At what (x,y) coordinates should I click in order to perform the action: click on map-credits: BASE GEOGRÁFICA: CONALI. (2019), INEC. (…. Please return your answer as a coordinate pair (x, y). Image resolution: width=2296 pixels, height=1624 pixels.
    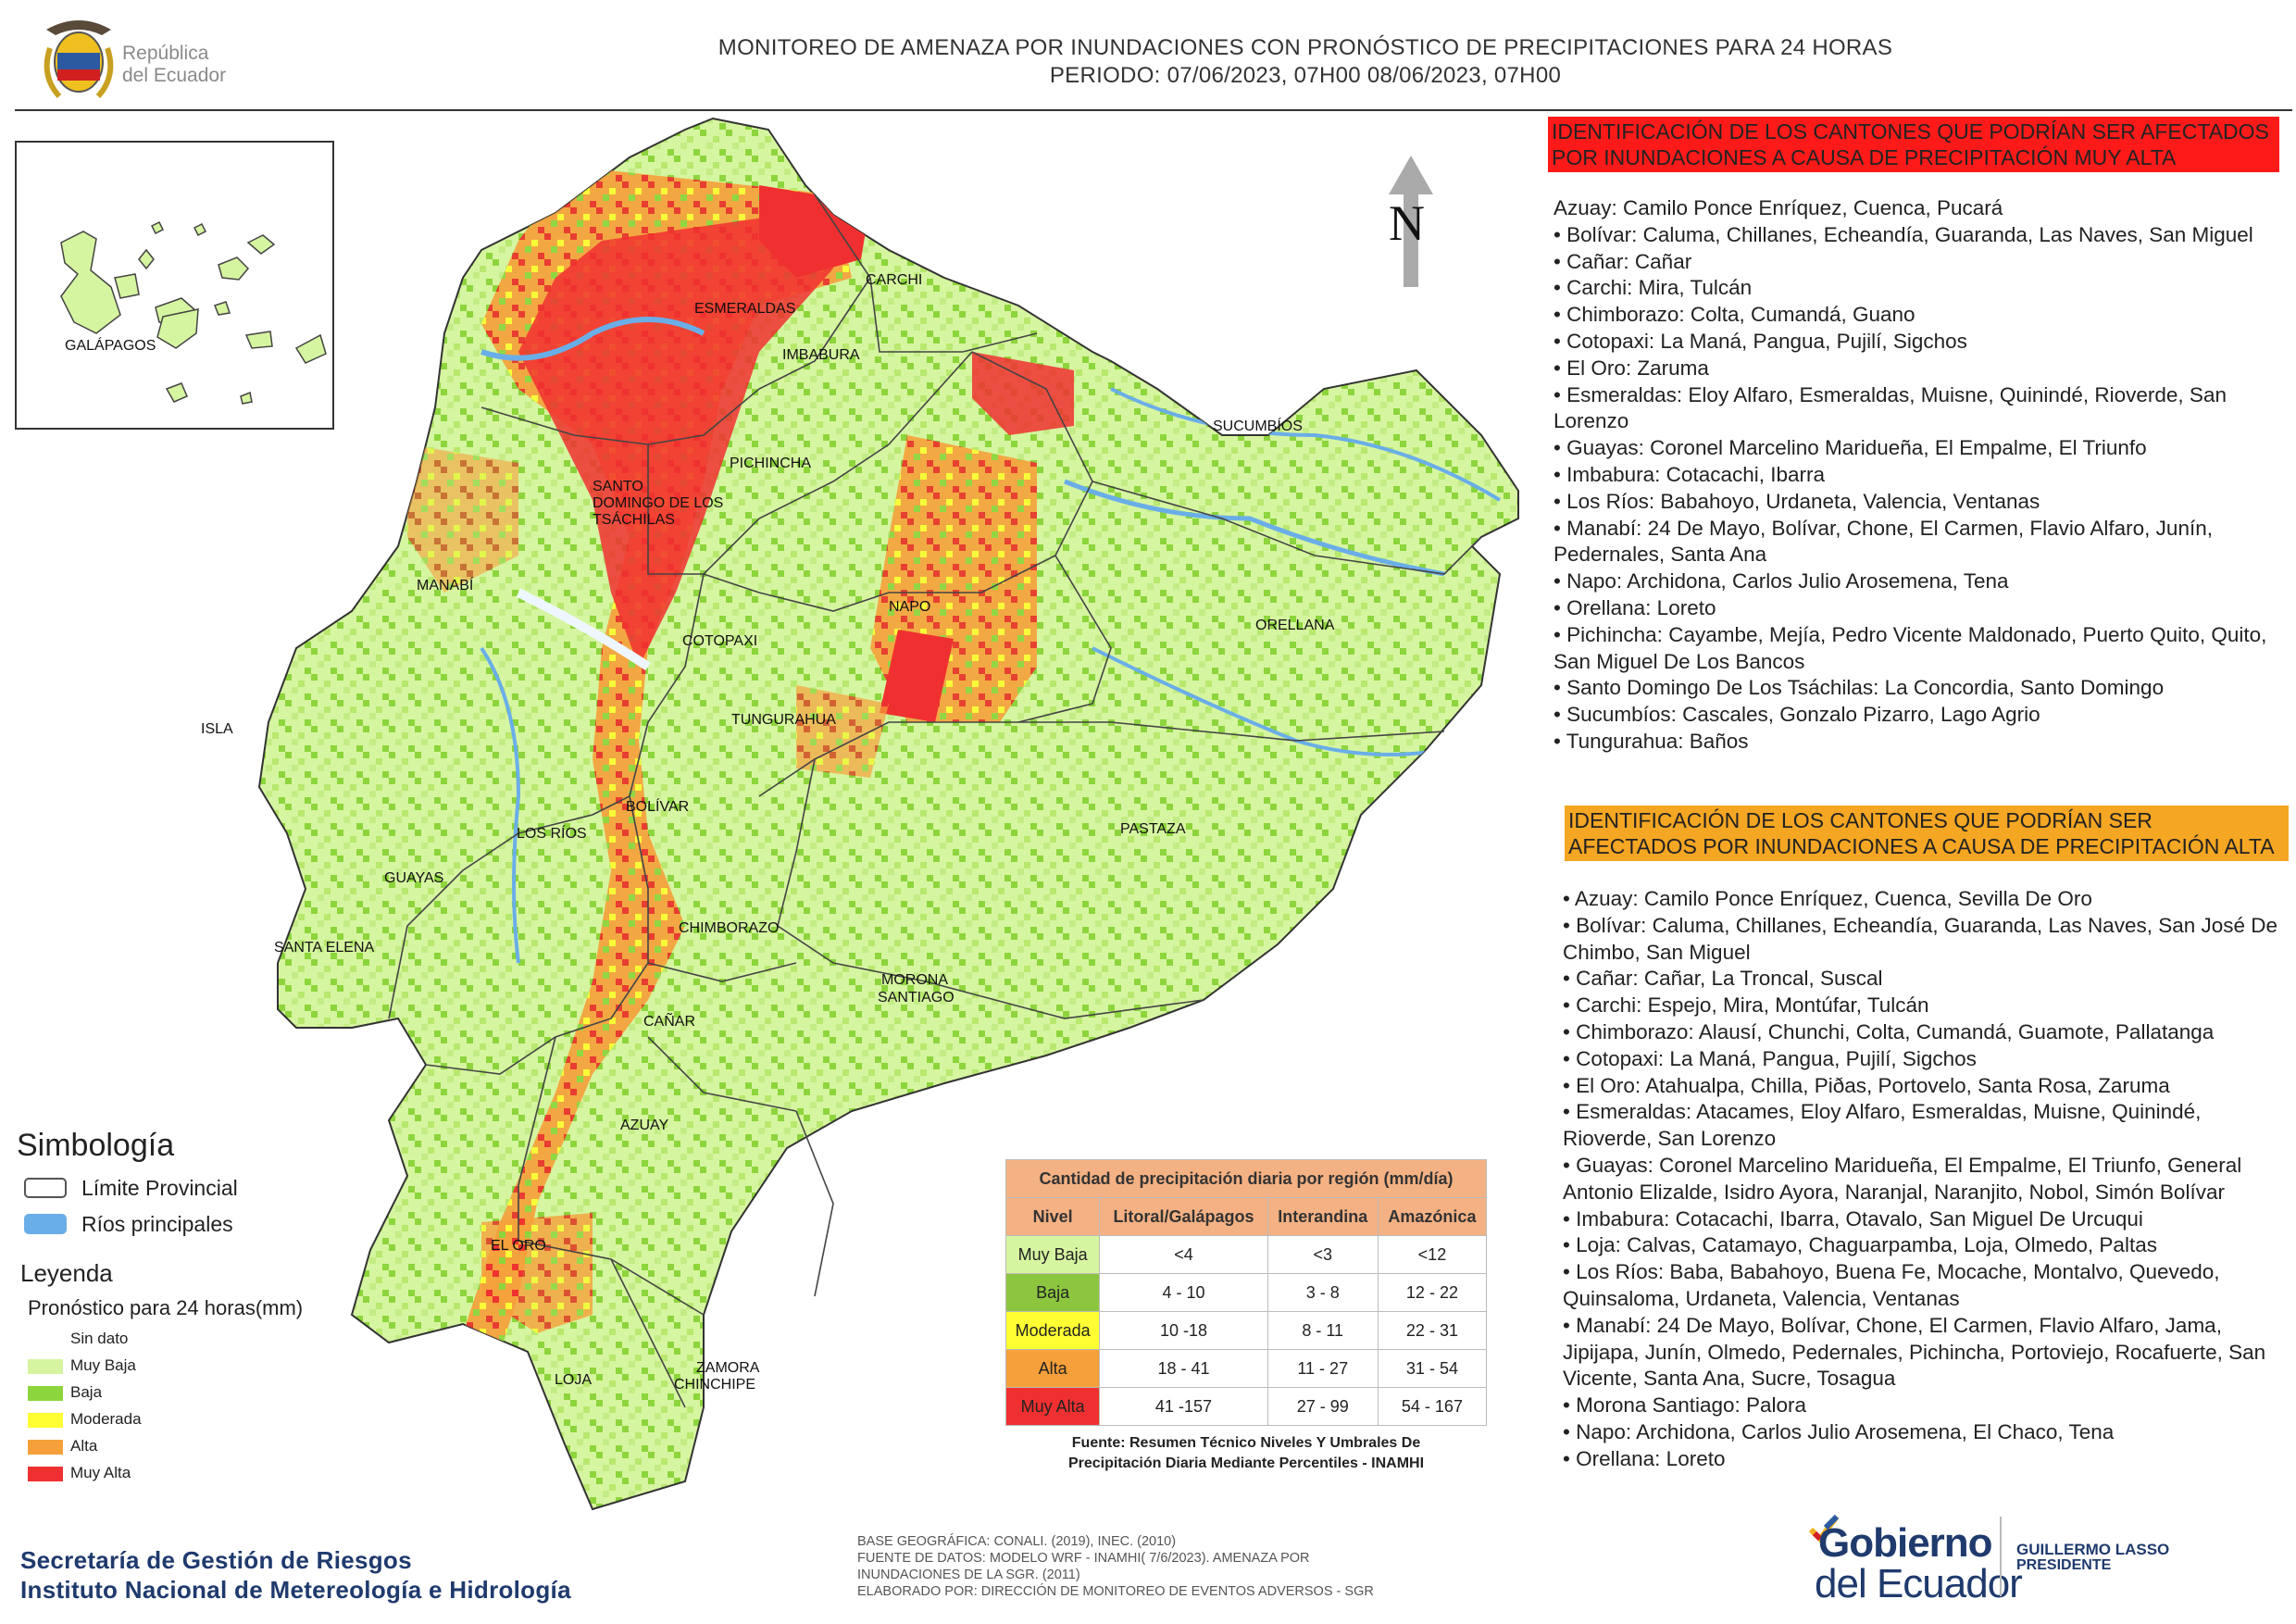
    Looking at the image, I should click on (1115, 1566).